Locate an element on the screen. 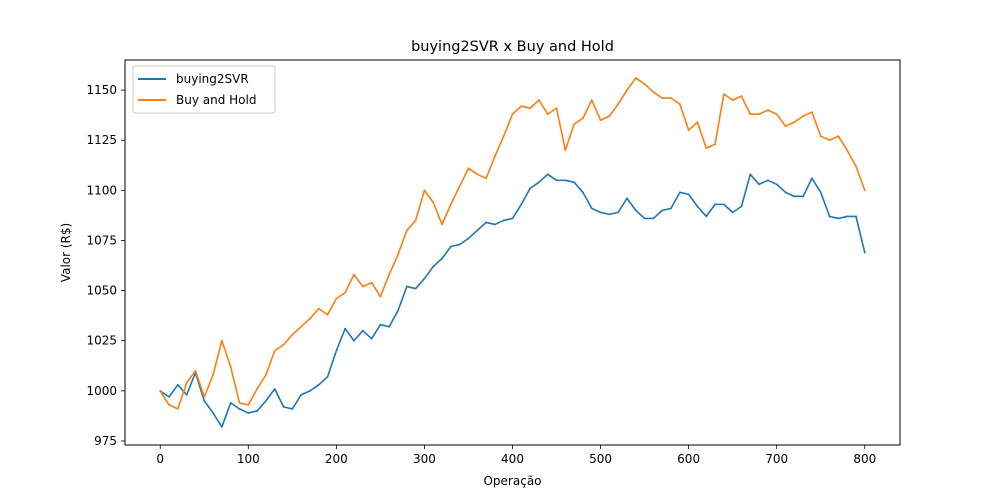 The width and height of the screenshot is (1000, 500). chart-title: buying2SVR x Buy and Hold is located at coordinates (512, 47).